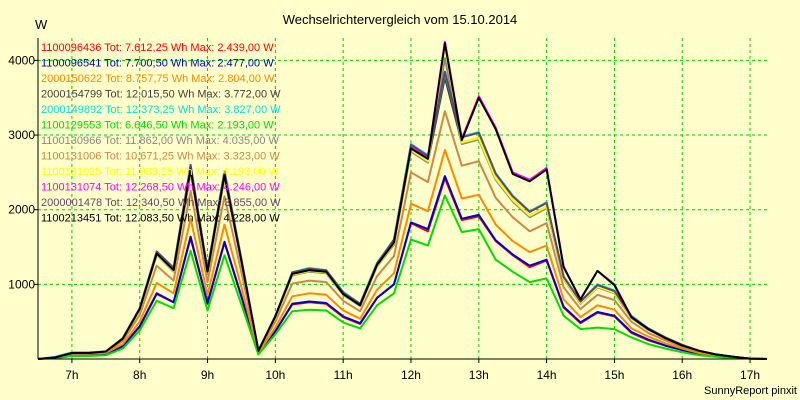 The height and width of the screenshot is (400, 800). What do you see at coordinates (479, 375) in the screenshot?
I see `x-tick-label: 13h` at bounding box center [479, 375].